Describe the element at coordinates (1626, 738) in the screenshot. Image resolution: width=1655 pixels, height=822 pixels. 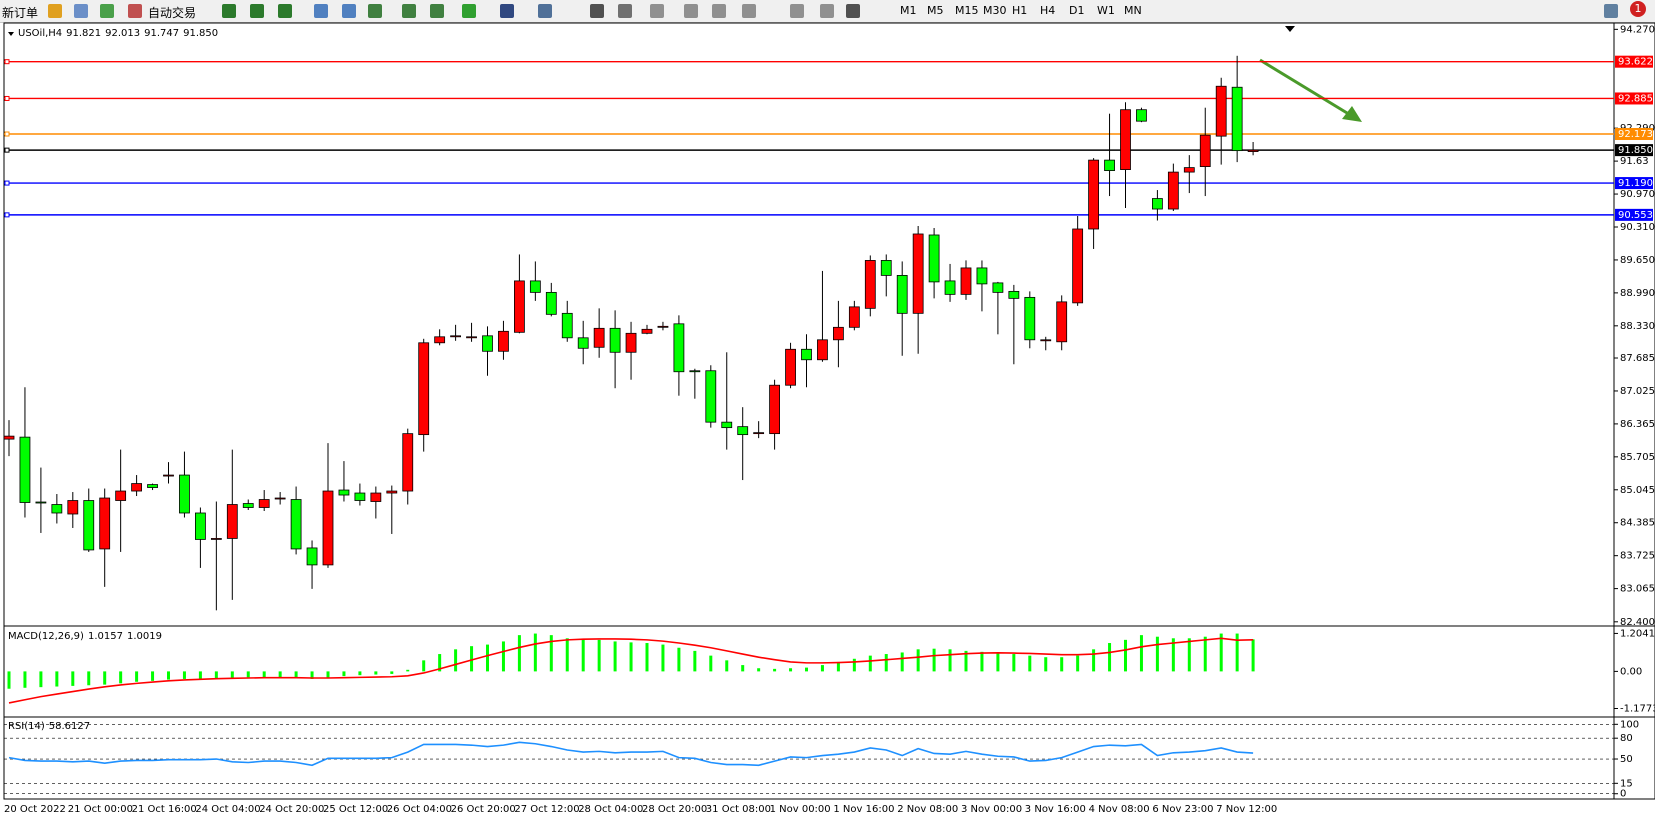
I see `y-tick-label: 80` at that location.